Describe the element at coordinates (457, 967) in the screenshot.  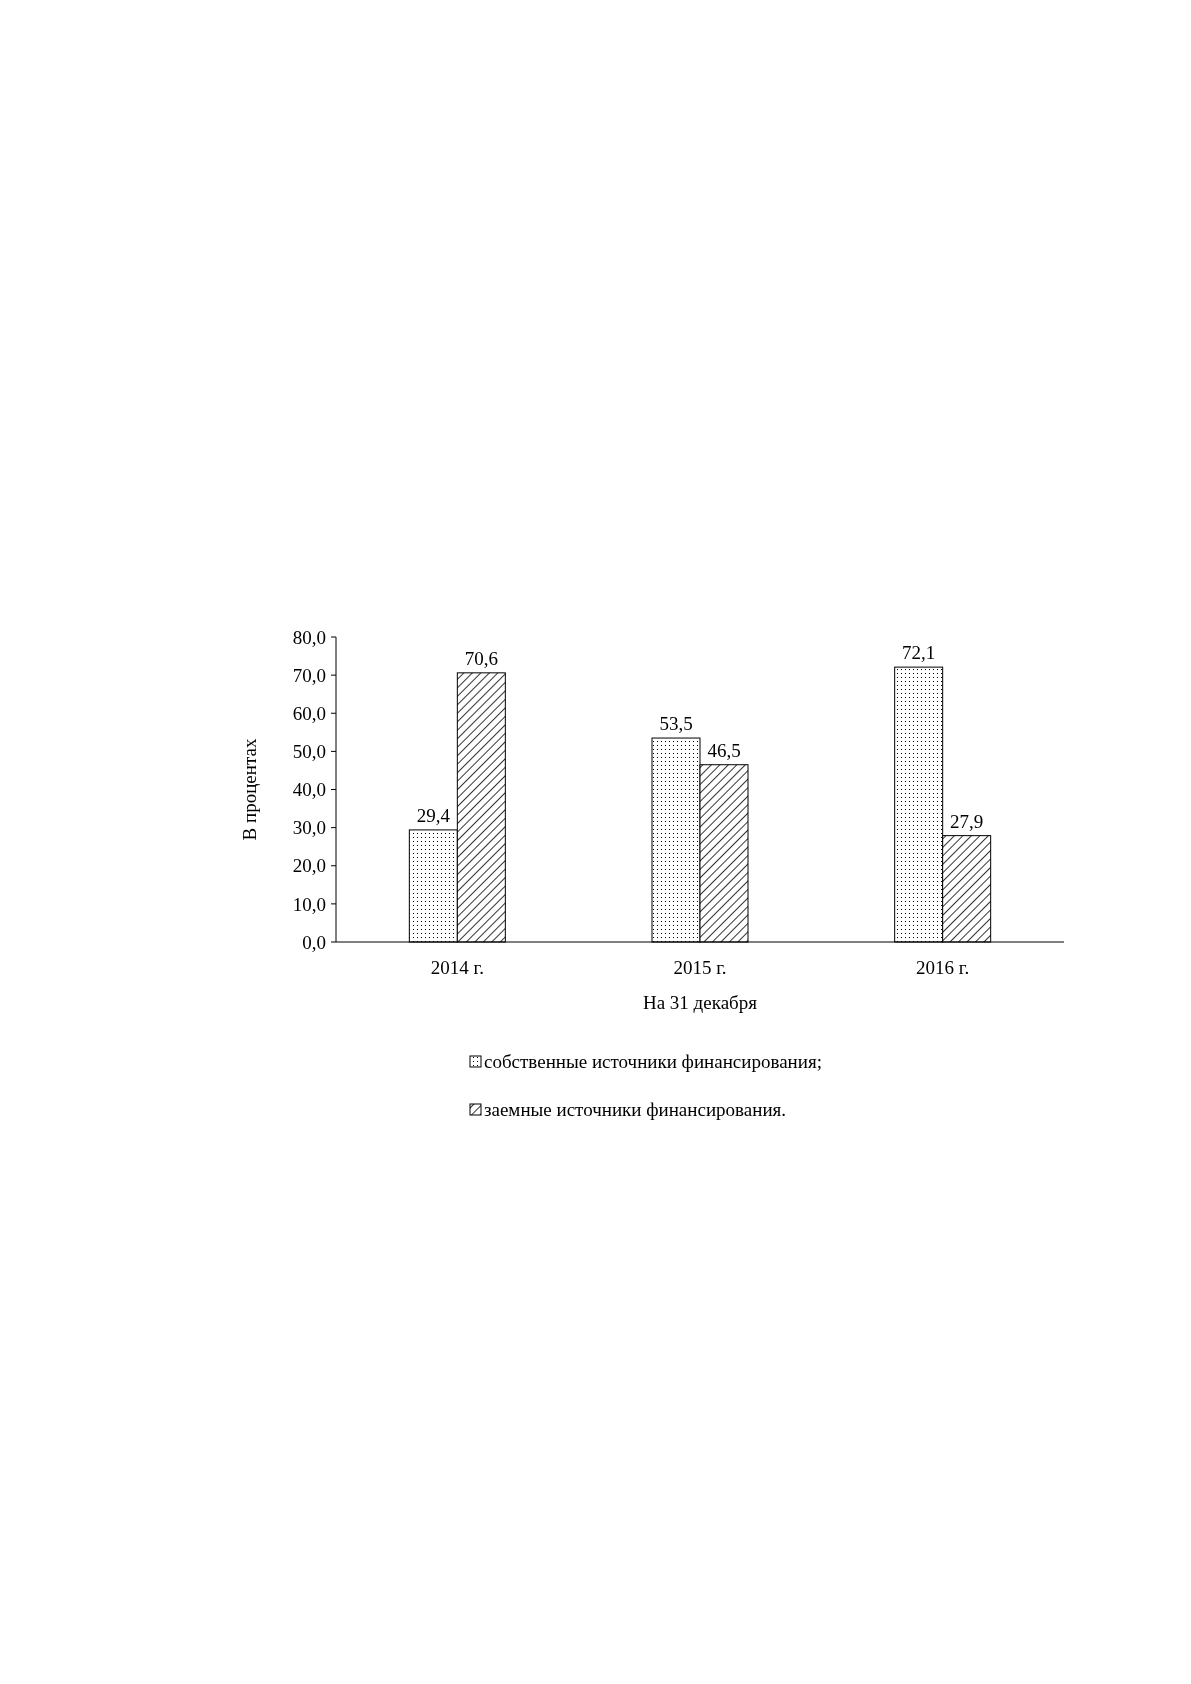
I see `x-tick-label: 2014 г.` at that location.